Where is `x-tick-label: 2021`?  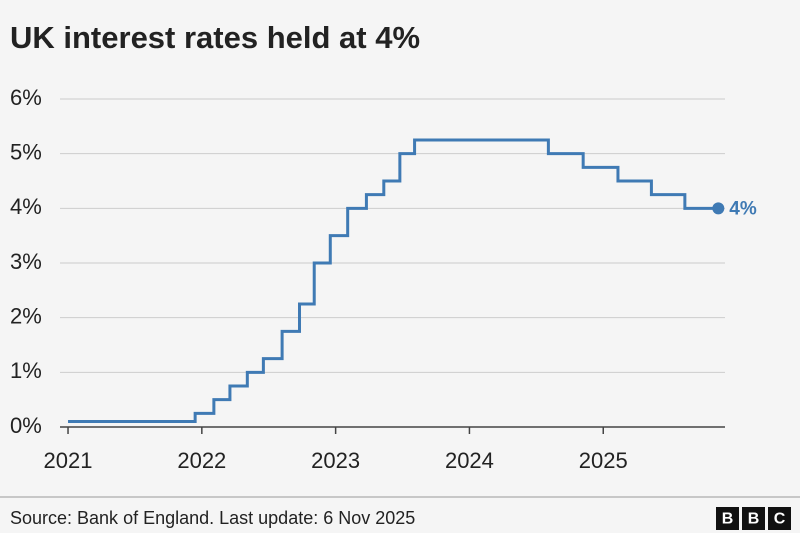 x-tick-label: 2021 is located at coordinates (68, 460).